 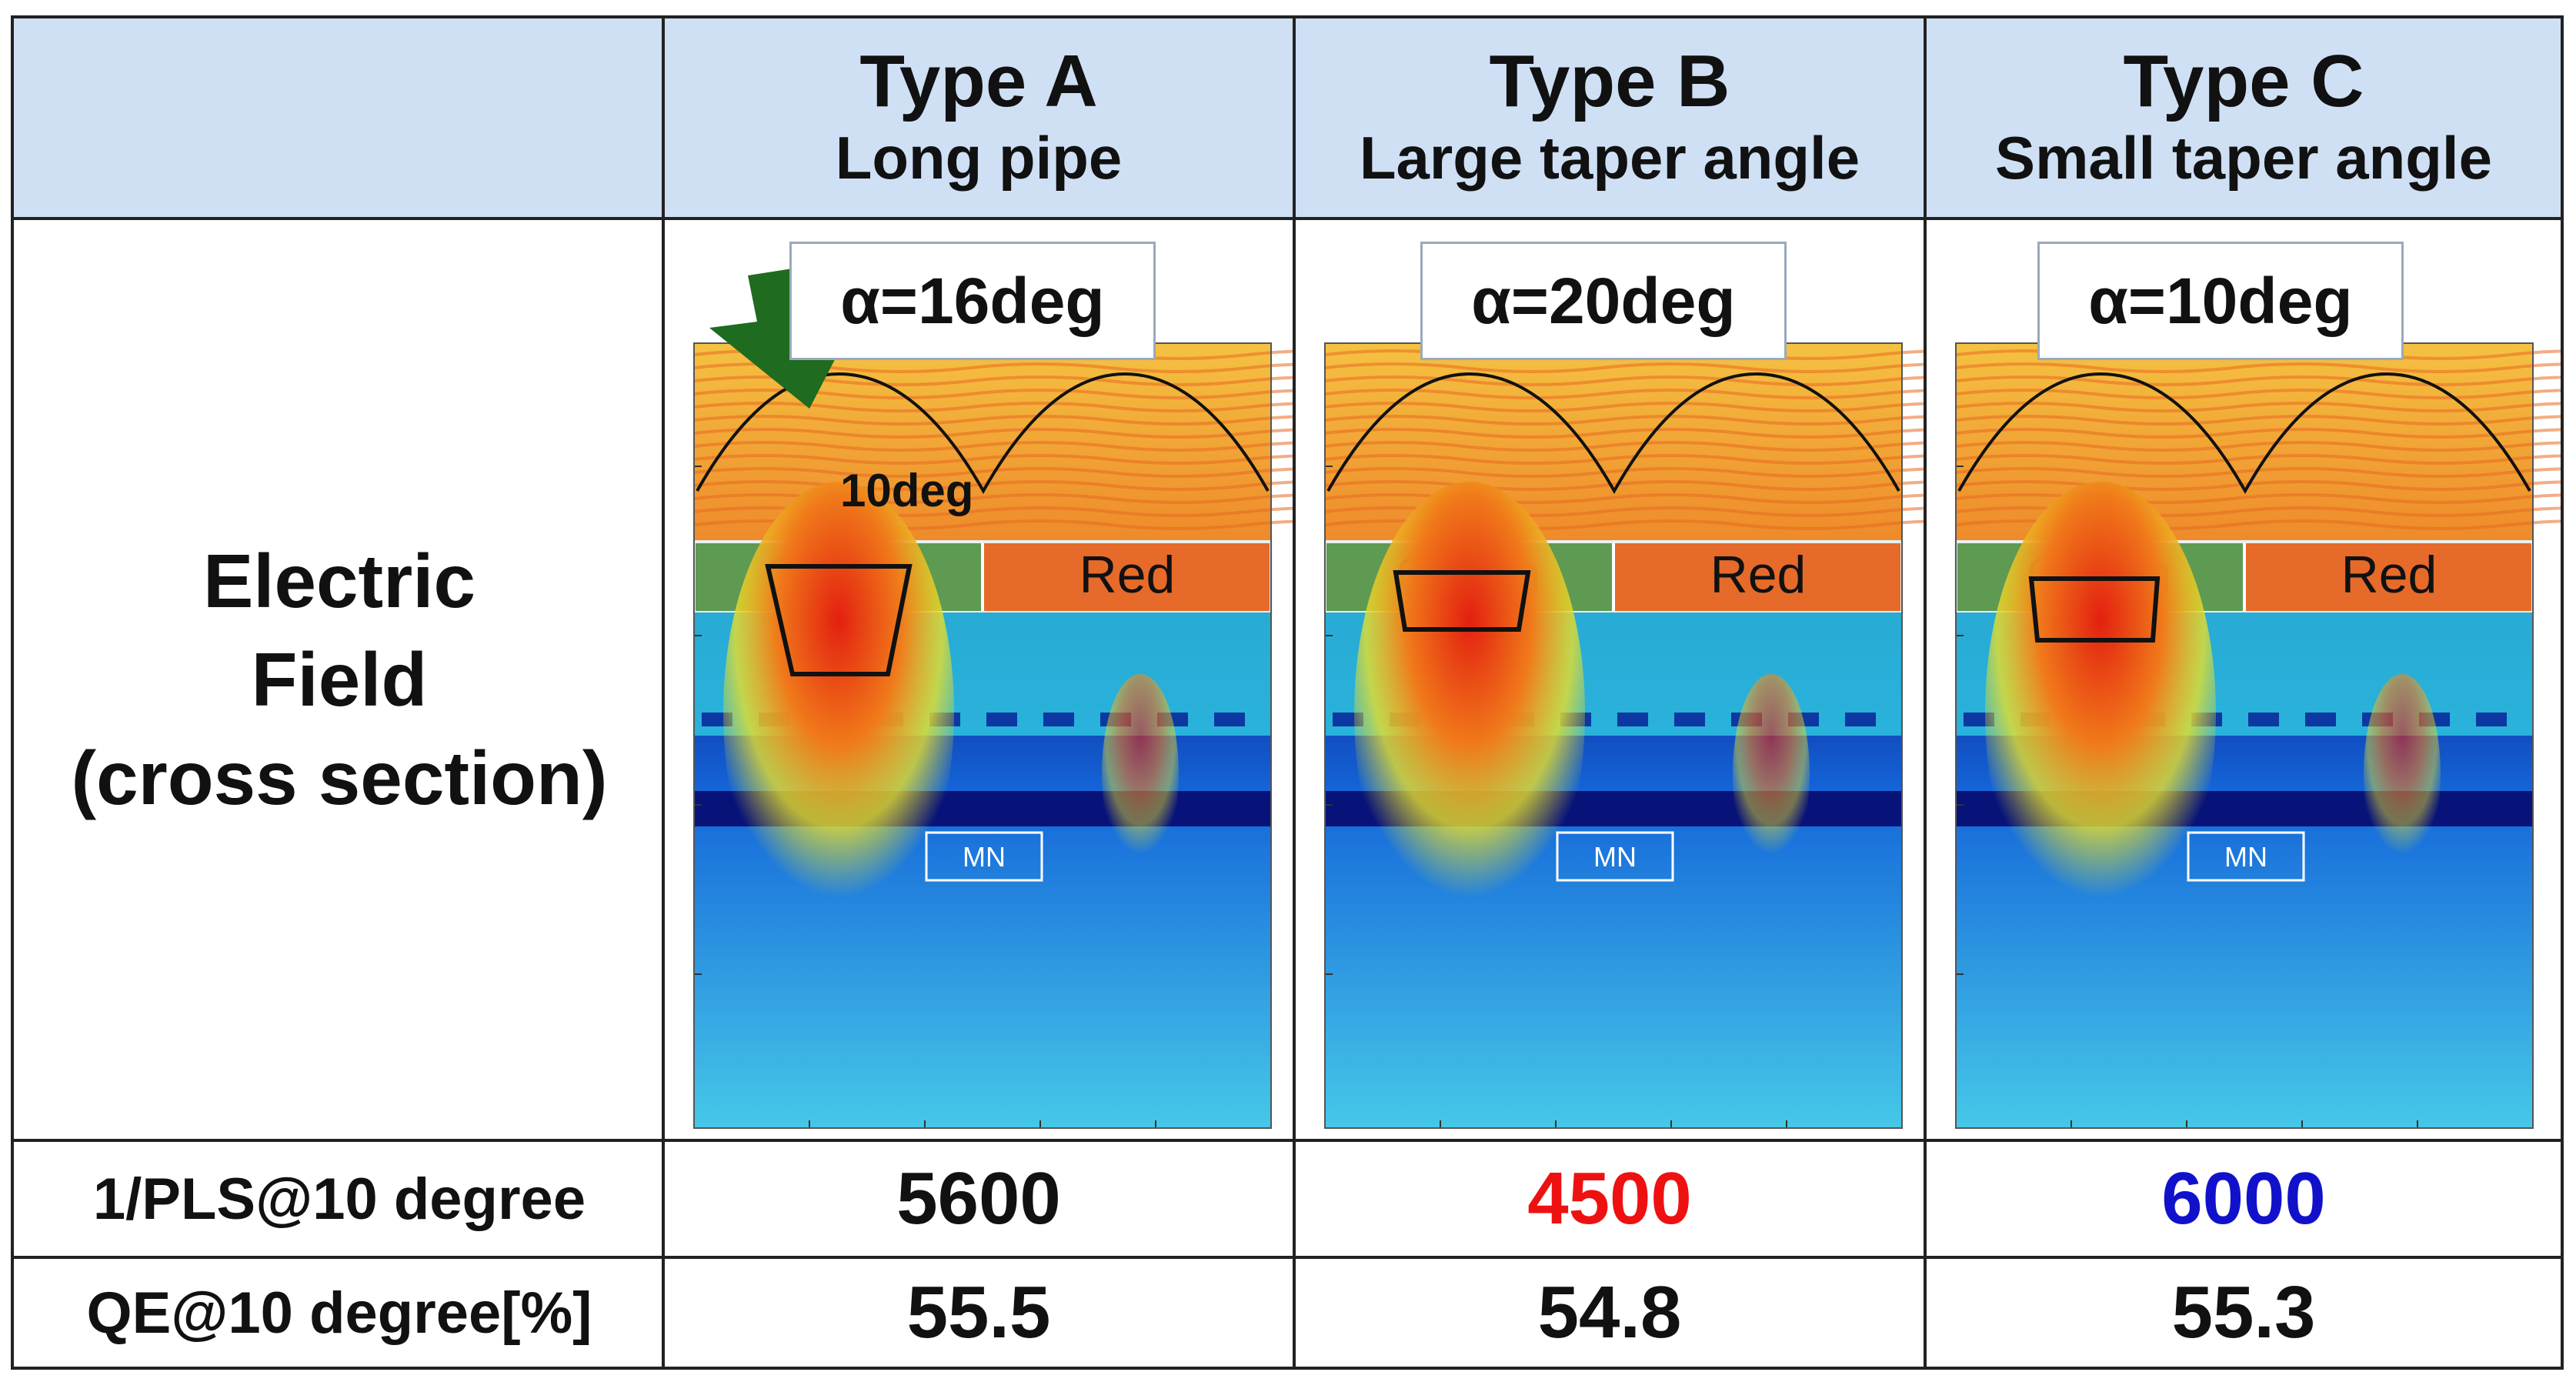 I want to click on pls-label: 1/PLS@10 degree, so click(x=339, y=1199).